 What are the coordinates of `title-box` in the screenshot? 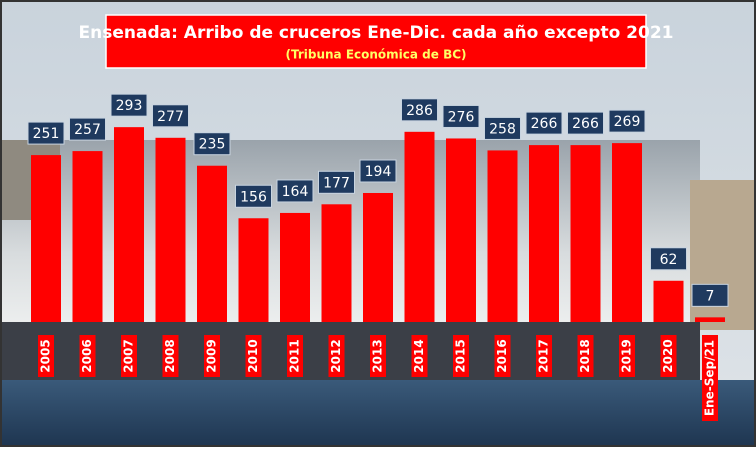 It's located at (376, 41).